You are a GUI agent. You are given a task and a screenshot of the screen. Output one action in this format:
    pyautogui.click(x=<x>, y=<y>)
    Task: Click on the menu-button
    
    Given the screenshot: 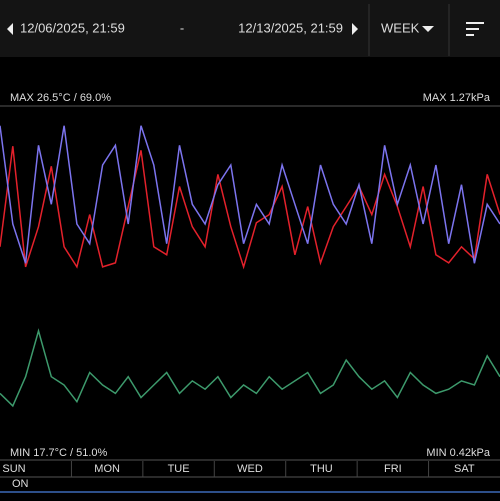 What is the action you would take?
    pyautogui.click(x=475, y=29)
    